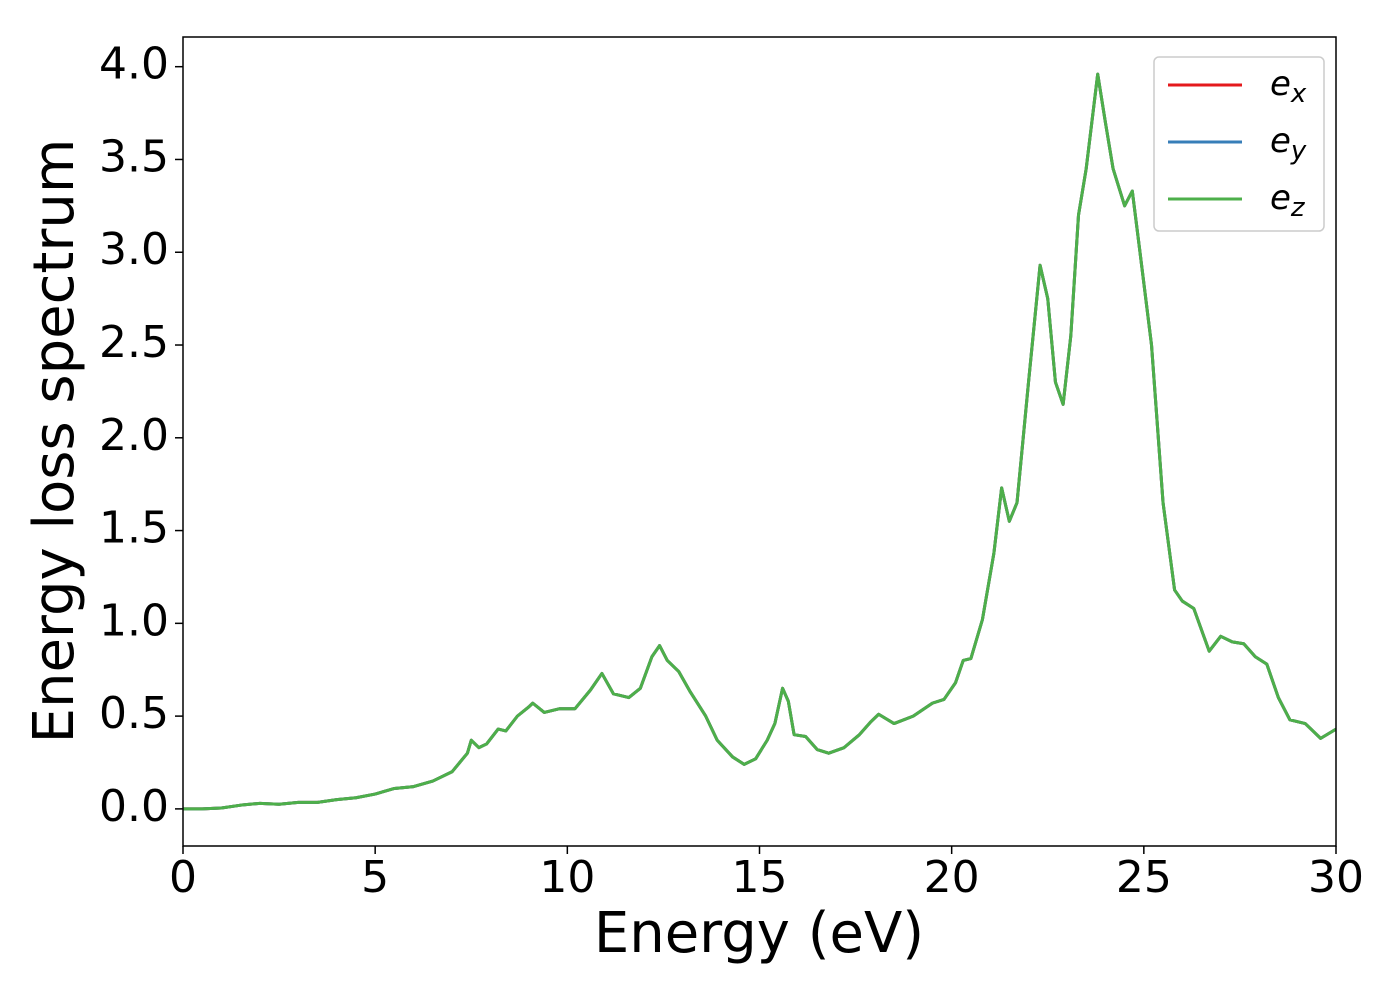 Image resolution: width=1400 pixels, height=1000 pixels. What do you see at coordinates (134, 342) in the screenshot?
I see `y-tick-label: 2.5` at bounding box center [134, 342].